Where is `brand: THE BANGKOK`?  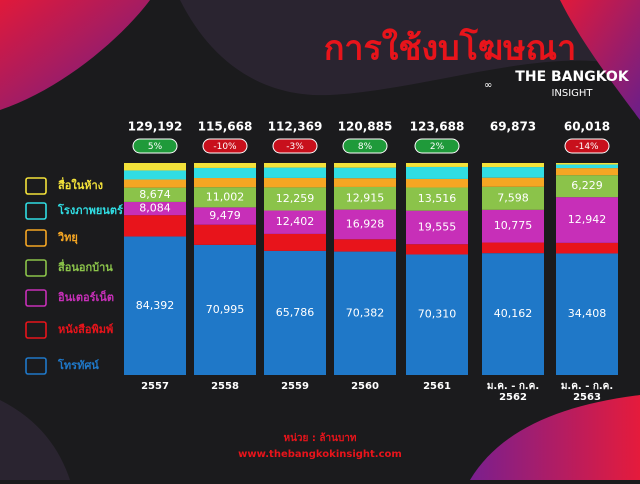
brand: THE BANGKOK is located at coordinates (572, 77).